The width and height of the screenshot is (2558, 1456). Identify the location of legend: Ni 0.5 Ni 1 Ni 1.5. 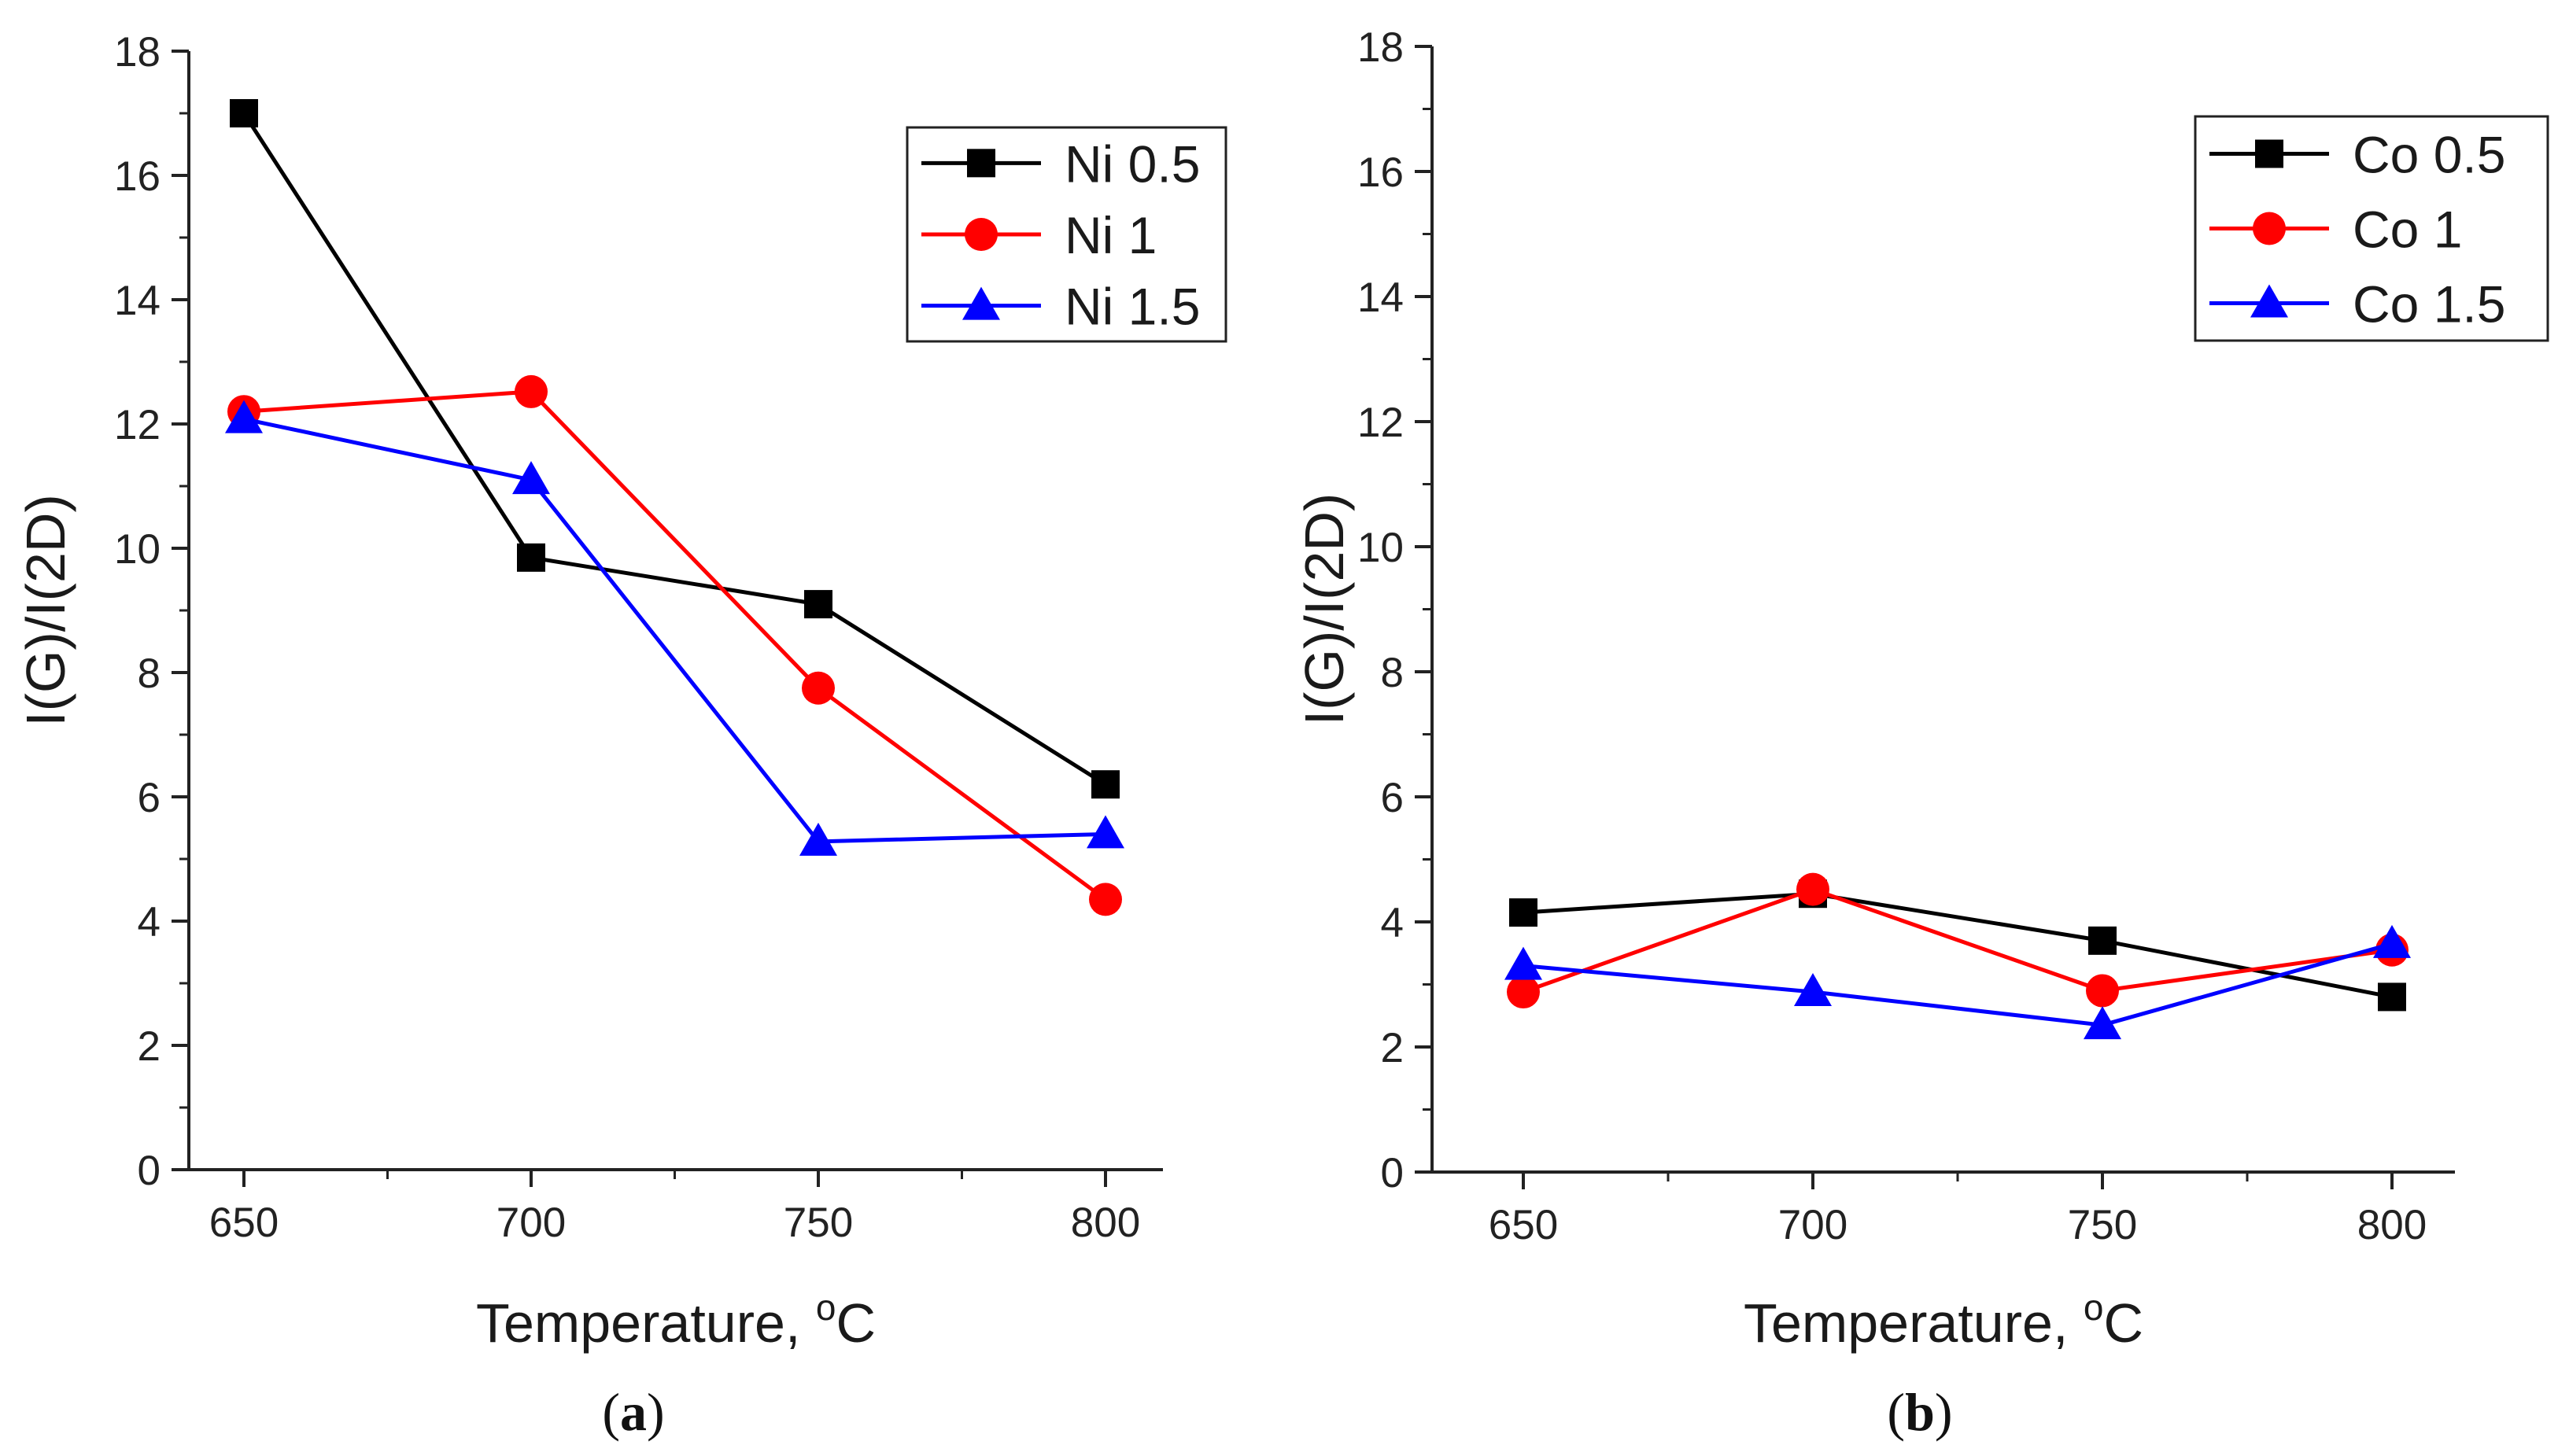
(1066, 234).